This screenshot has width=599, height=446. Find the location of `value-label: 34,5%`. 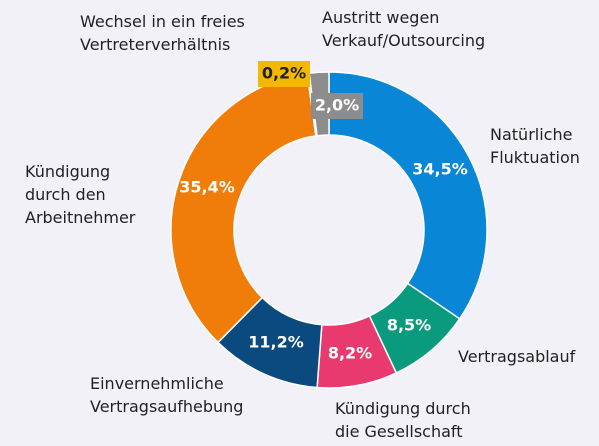

value-label: 34,5% is located at coordinates (440, 169).